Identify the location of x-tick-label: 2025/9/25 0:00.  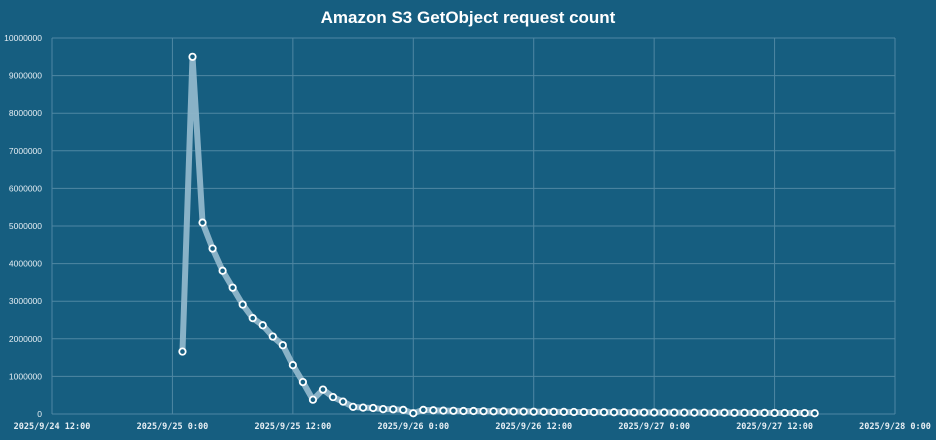
(173, 427).